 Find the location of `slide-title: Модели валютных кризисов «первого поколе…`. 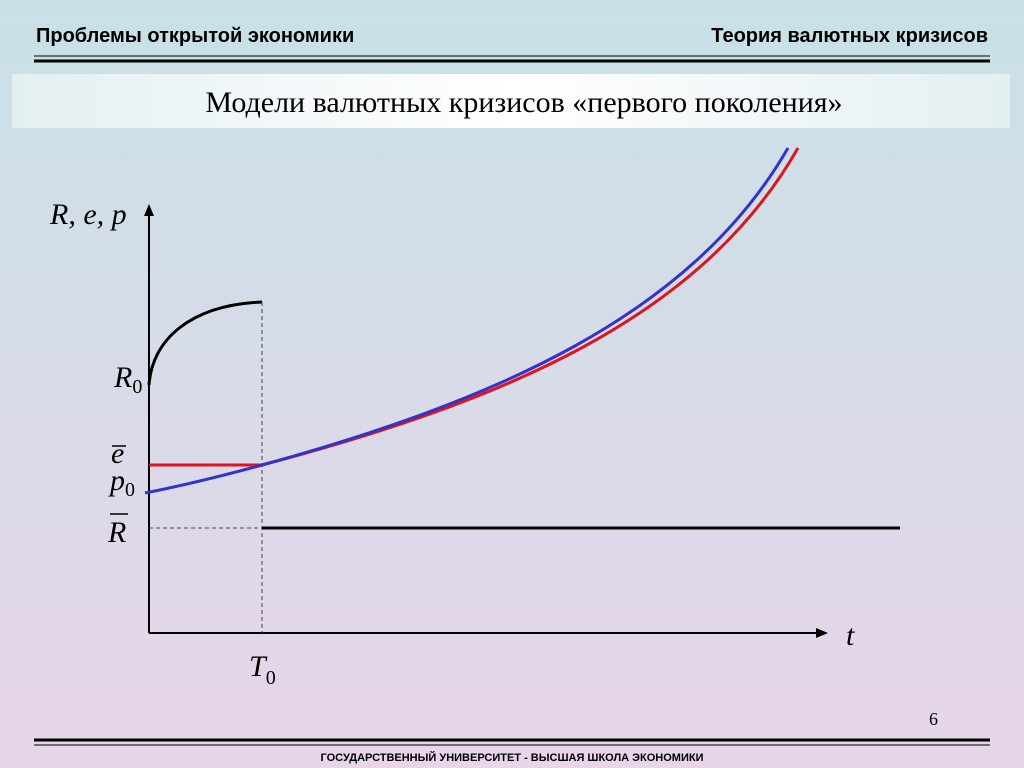

slide-title: Модели валютных кризисов «первого поколе… is located at coordinates (523, 102).